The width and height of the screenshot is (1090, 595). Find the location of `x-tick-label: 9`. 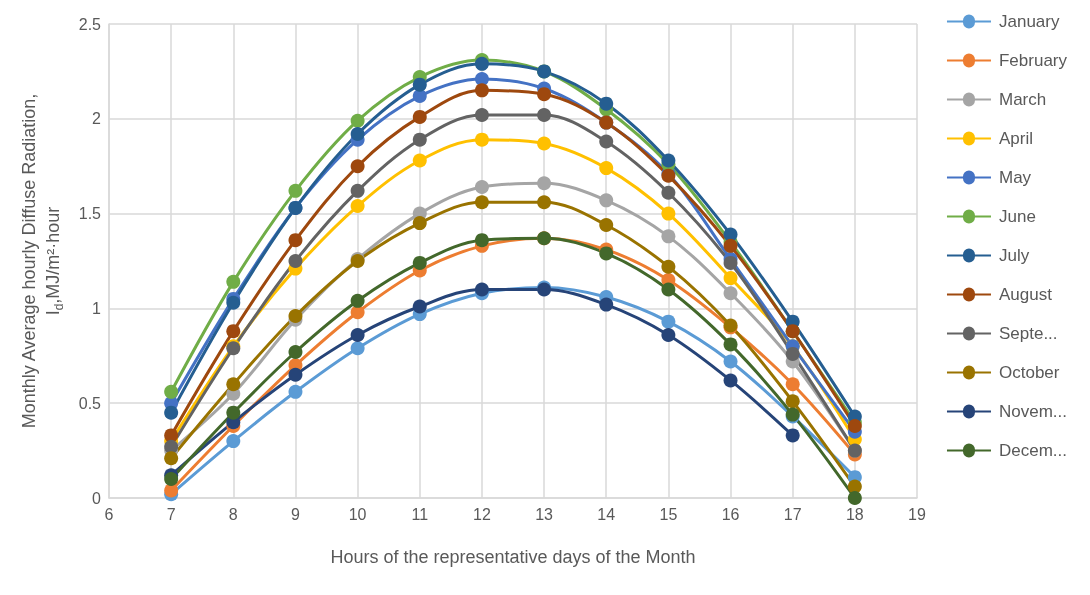

x-tick-label: 9 is located at coordinates (296, 514).